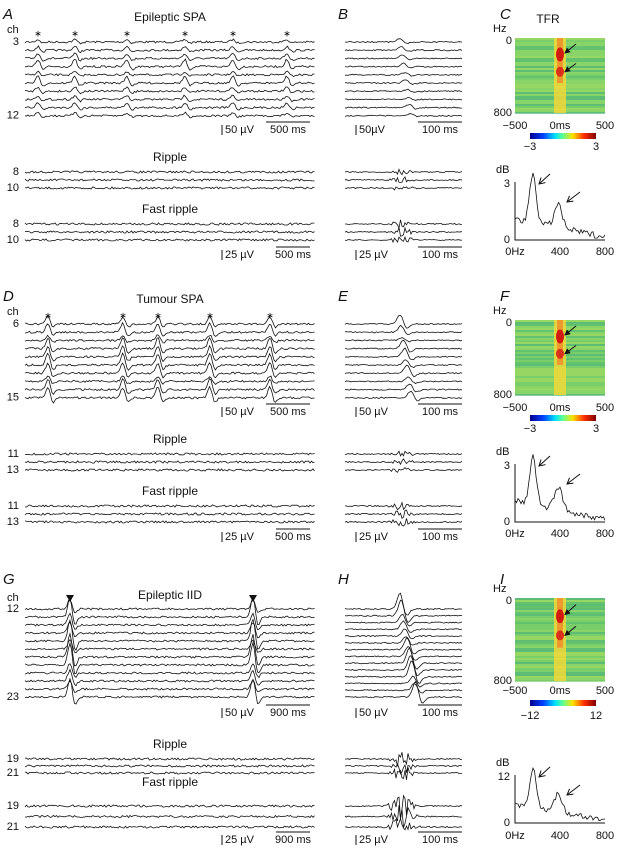  Describe the element at coordinates (530, 716) in the screenshot. I see `colorbar-label: −12` at that location.